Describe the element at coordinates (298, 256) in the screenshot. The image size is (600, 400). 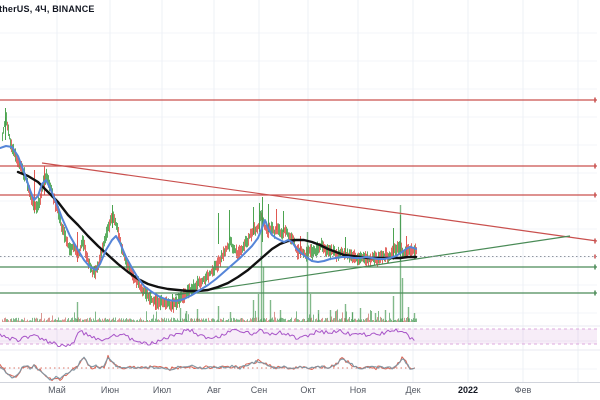
I see `dotted-price-line` at that location.